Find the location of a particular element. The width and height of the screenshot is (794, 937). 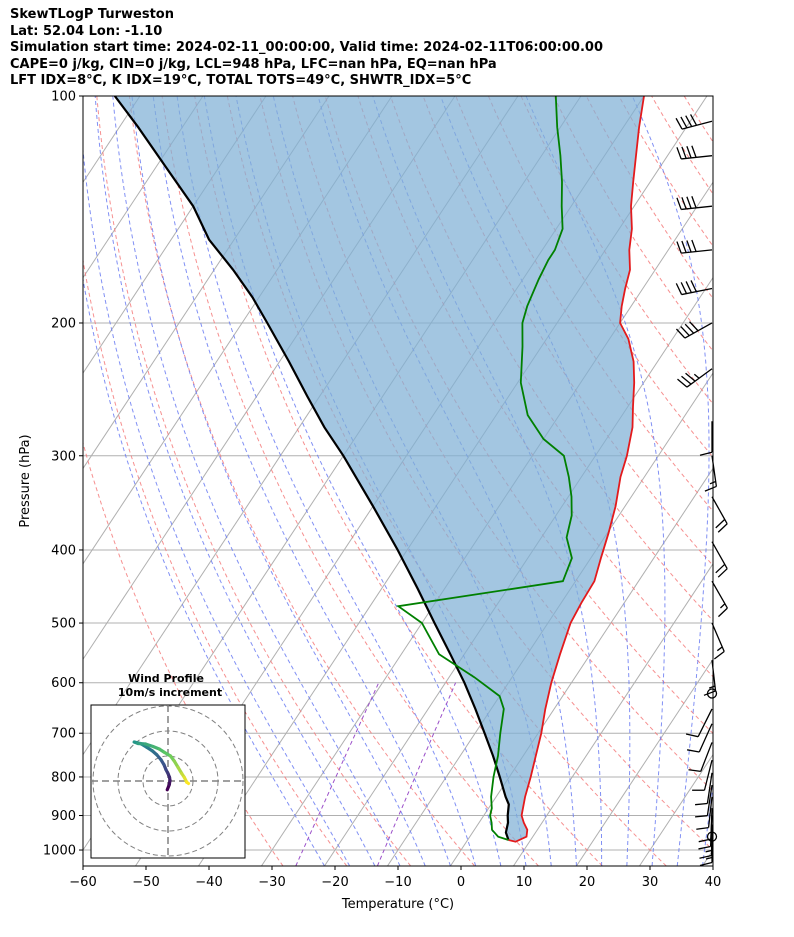

x-tick-label: 40 is located at coordinates (713, 882).